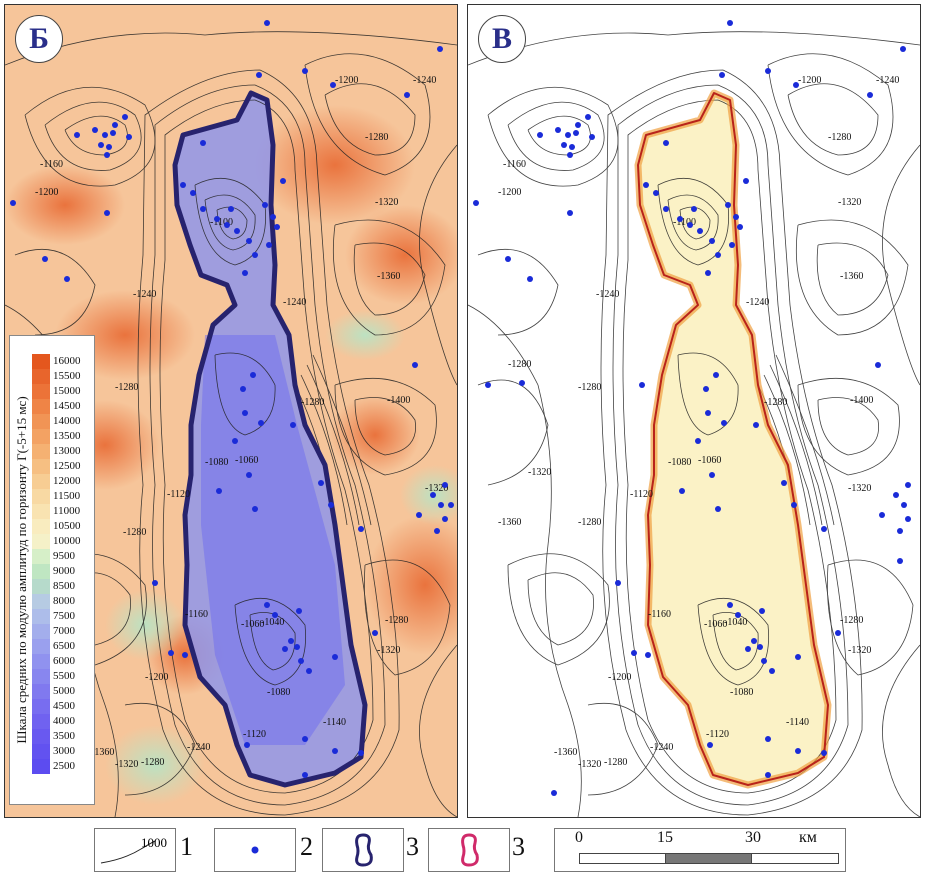 The image size is (927, 879). What do you see at coordinates (67, 481) in the screenshot?
I see `scale-label: 12000` at bounding box center [67, 481].